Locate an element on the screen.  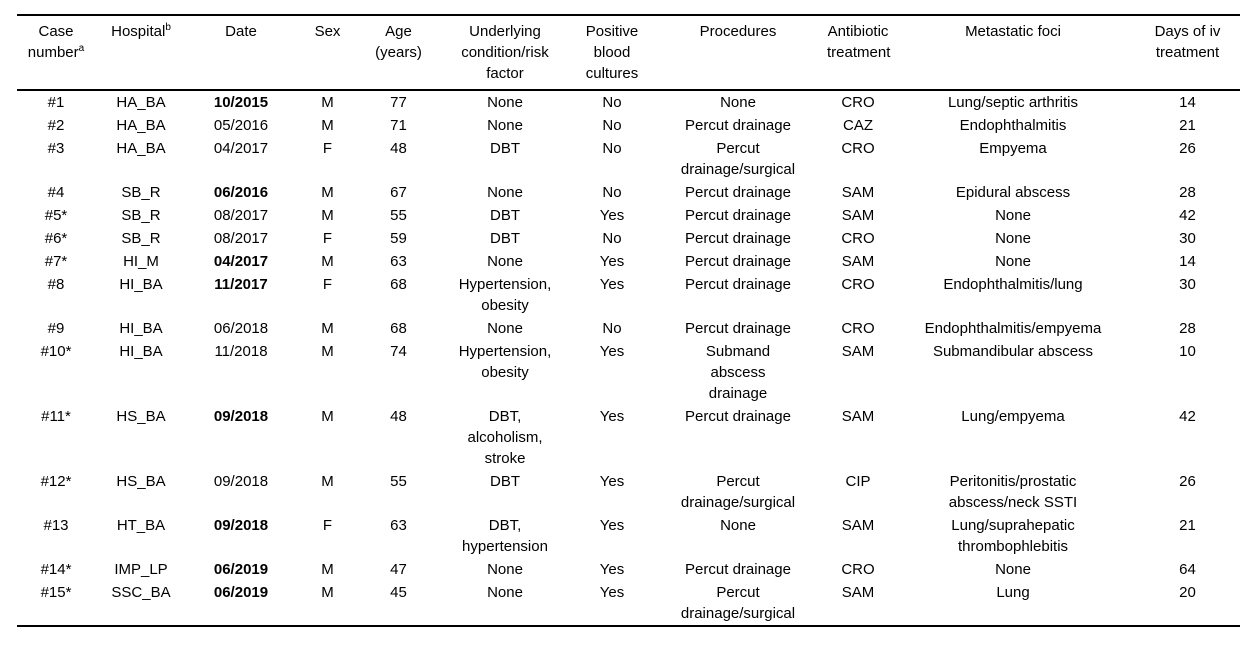
cell-case: #11* is located at coordinates (56, 416).